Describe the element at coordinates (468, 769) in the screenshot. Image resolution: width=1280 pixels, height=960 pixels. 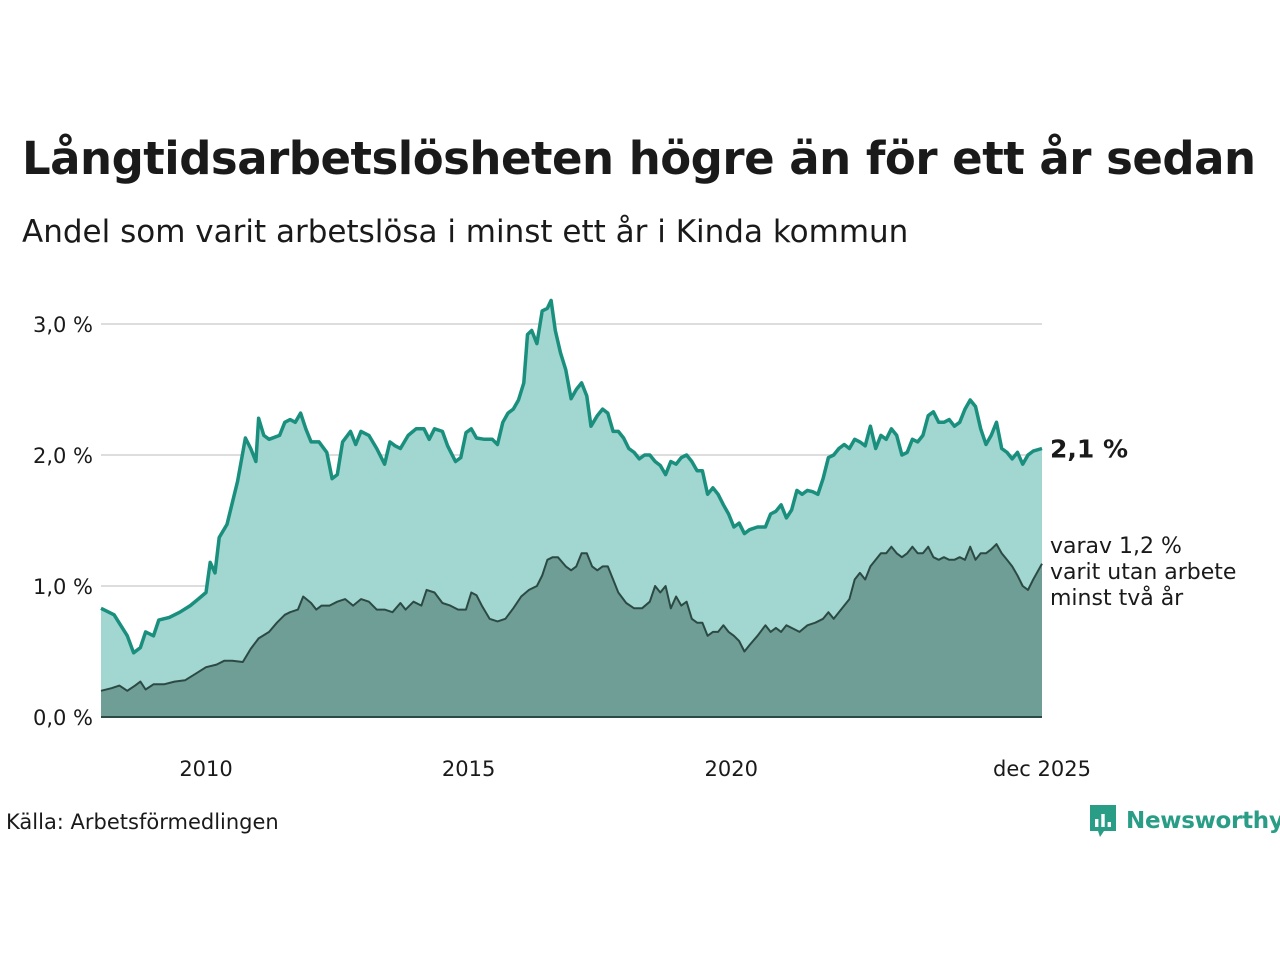
I see `x-tick-label: 2015` at that location.